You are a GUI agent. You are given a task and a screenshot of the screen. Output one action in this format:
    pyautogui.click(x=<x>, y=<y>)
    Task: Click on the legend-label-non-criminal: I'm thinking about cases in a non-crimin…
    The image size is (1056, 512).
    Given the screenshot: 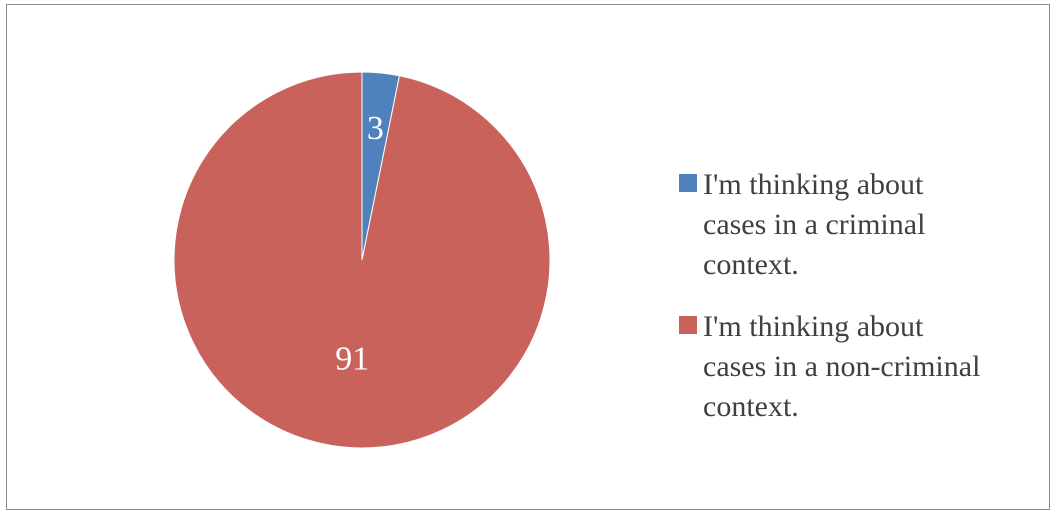 What is the action you would take?
    pyautogui.click(x=842, y=366)
    